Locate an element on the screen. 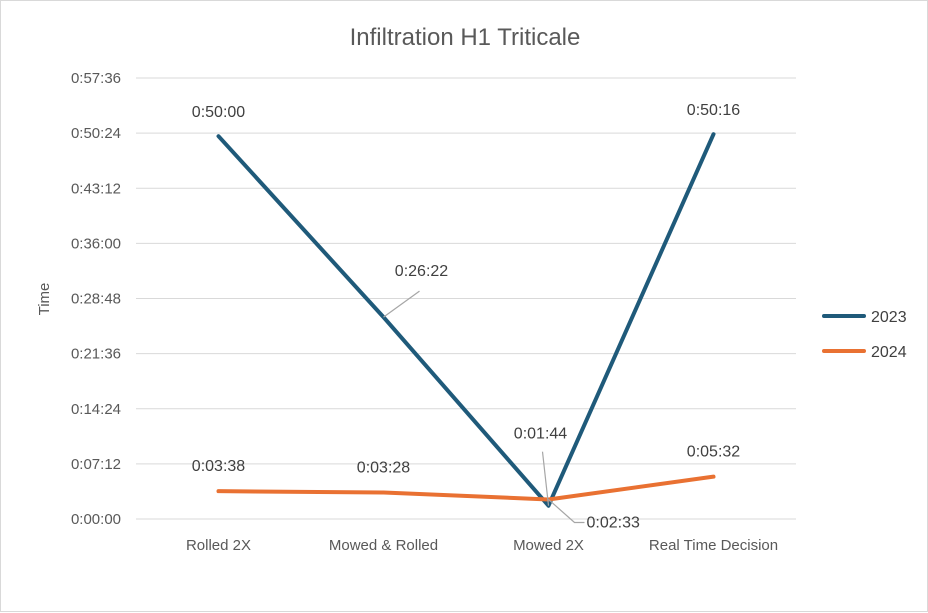  data-label-2024: 0:03:38 is located at coordinates (218, 466).